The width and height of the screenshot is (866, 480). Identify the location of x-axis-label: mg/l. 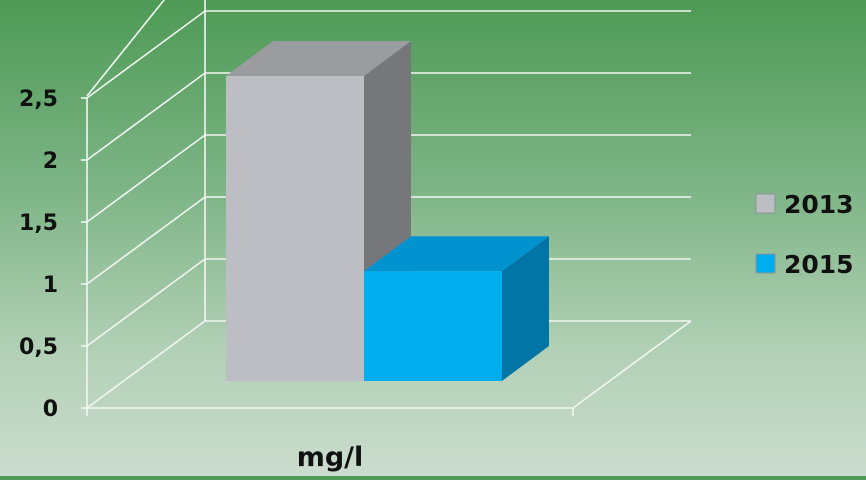
(330, 457).